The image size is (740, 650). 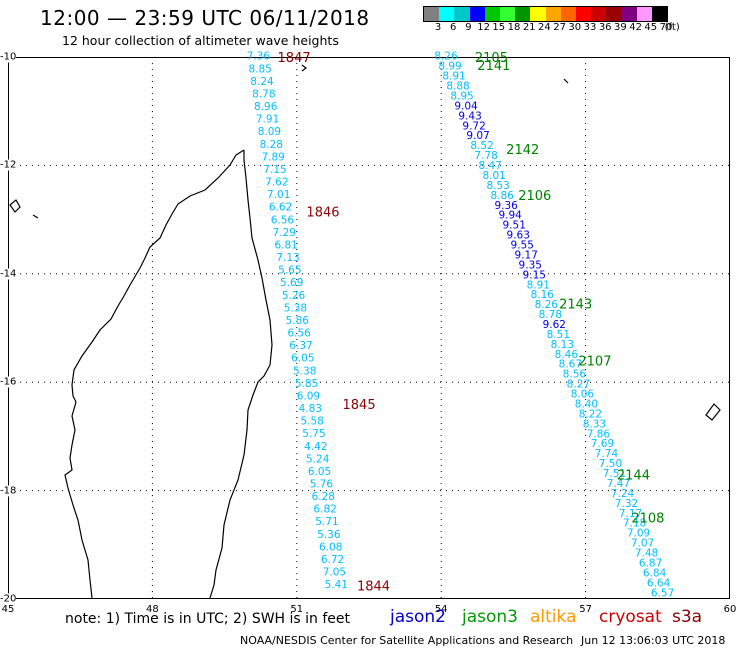 I want to click on pass-time-label: 1845, so click(x=359, y=405).